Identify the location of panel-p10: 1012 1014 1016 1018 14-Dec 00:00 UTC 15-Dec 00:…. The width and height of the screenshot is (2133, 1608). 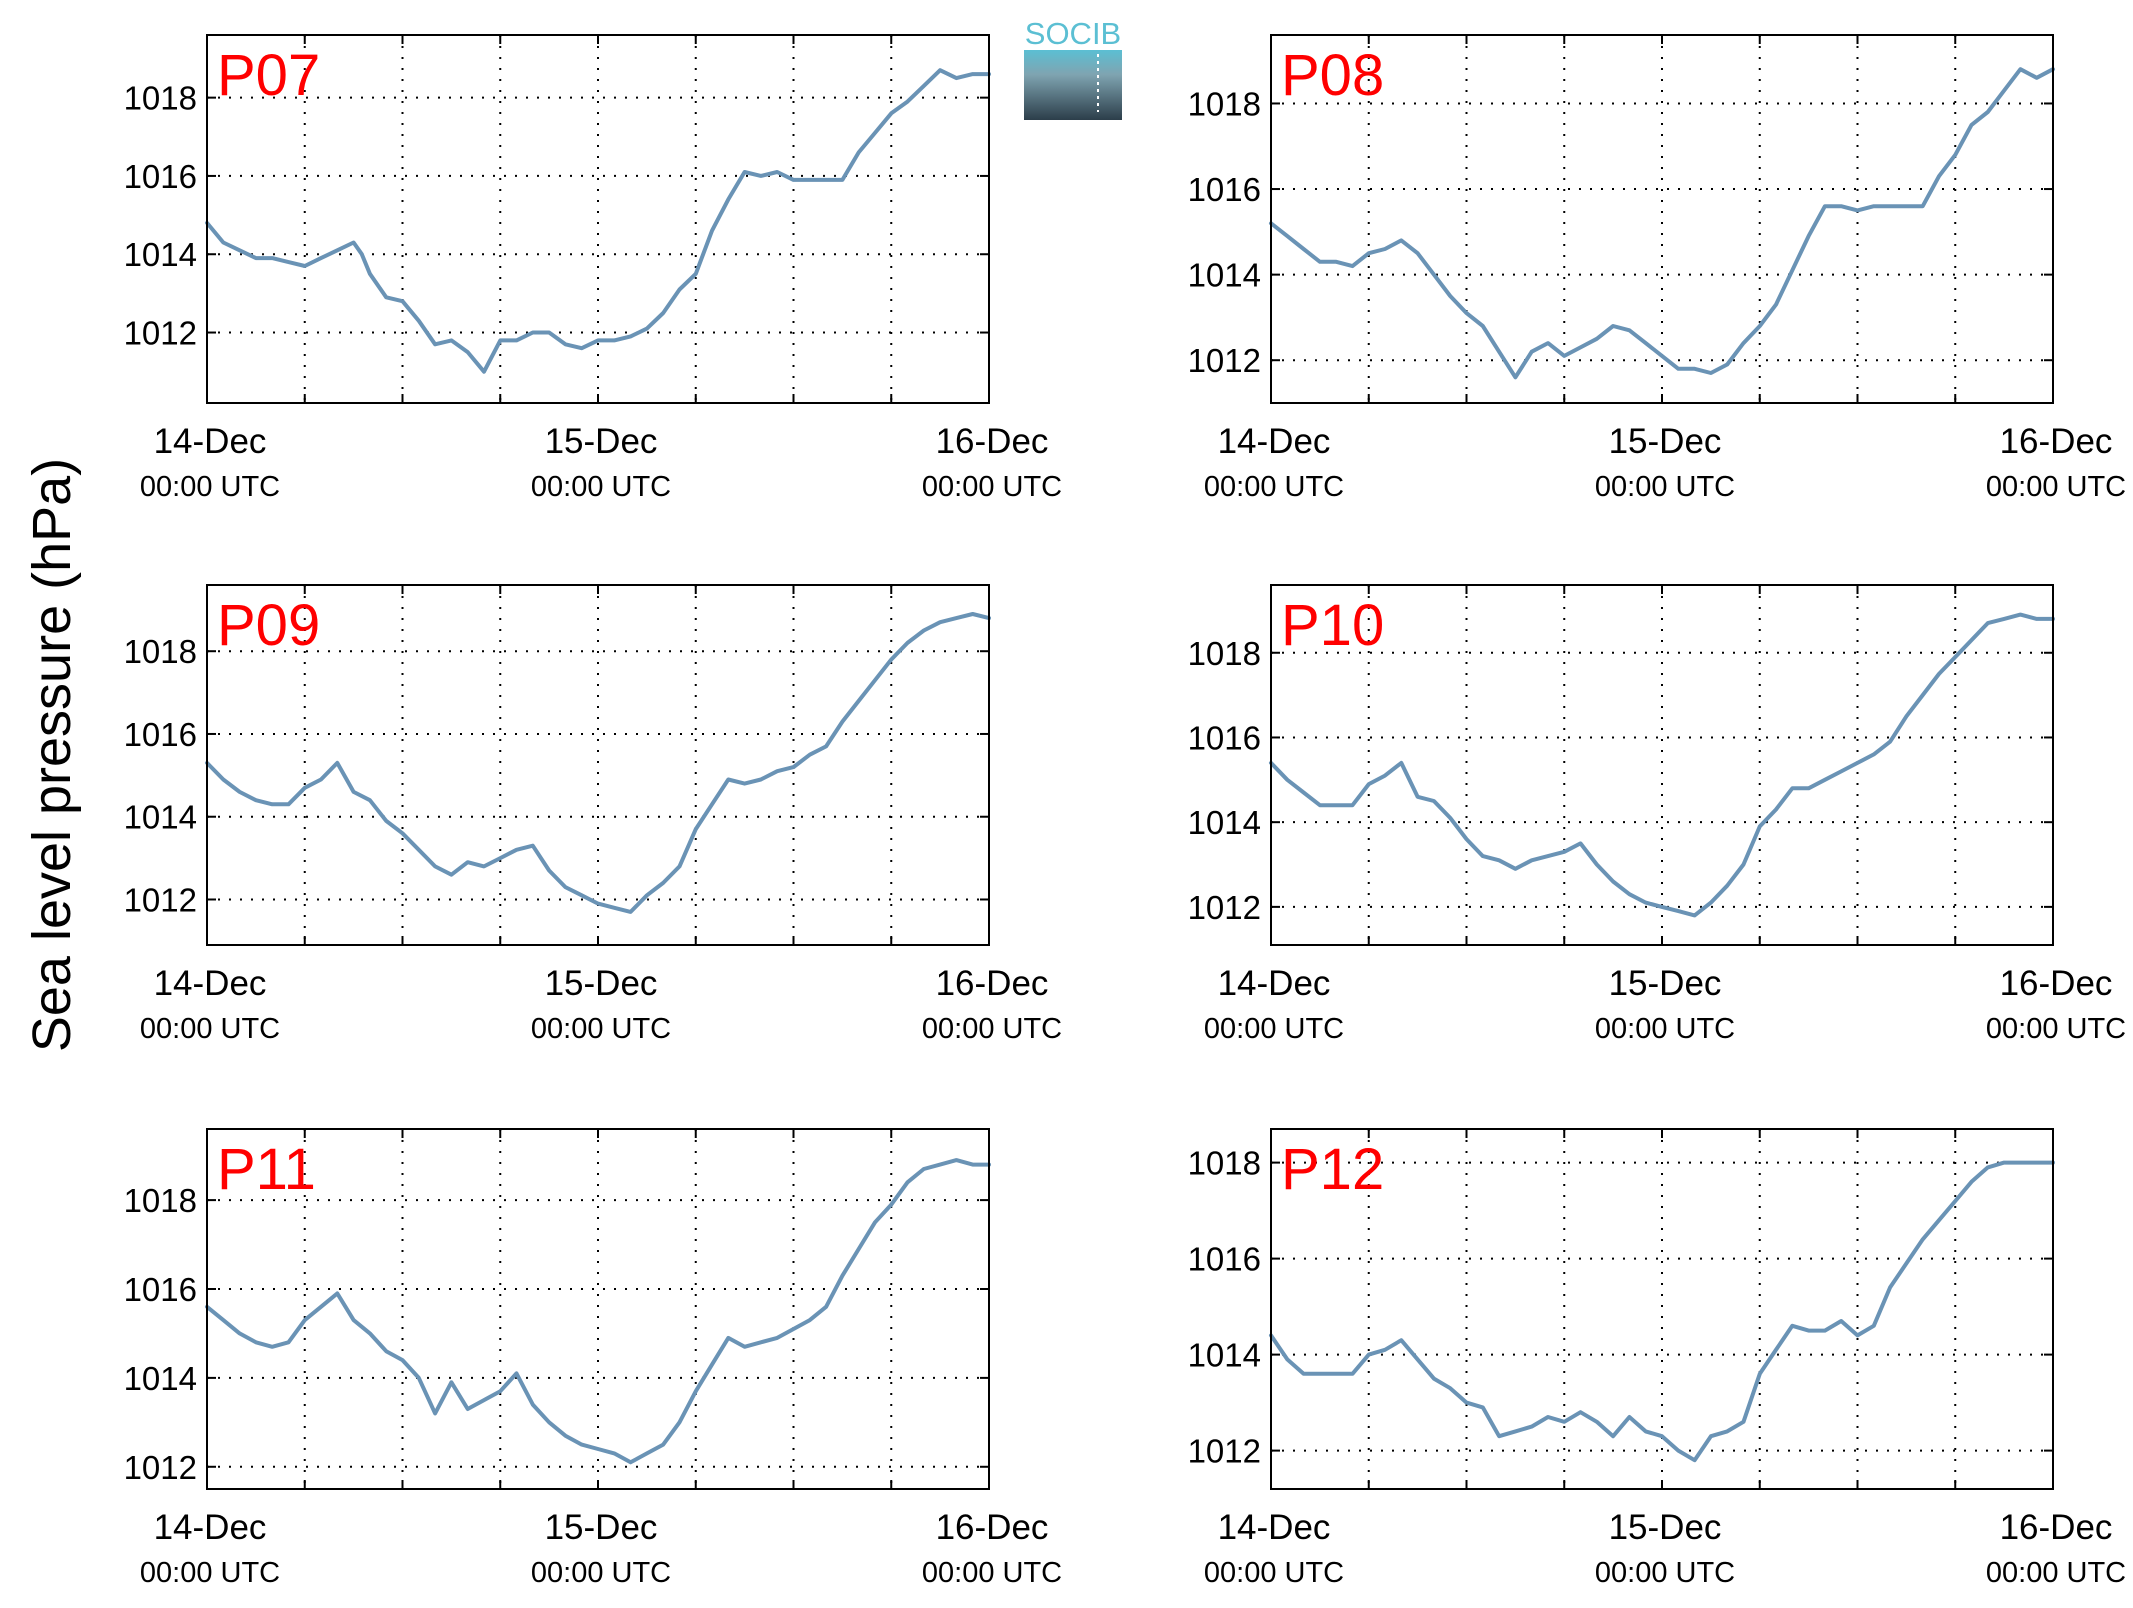
(1657, 814).